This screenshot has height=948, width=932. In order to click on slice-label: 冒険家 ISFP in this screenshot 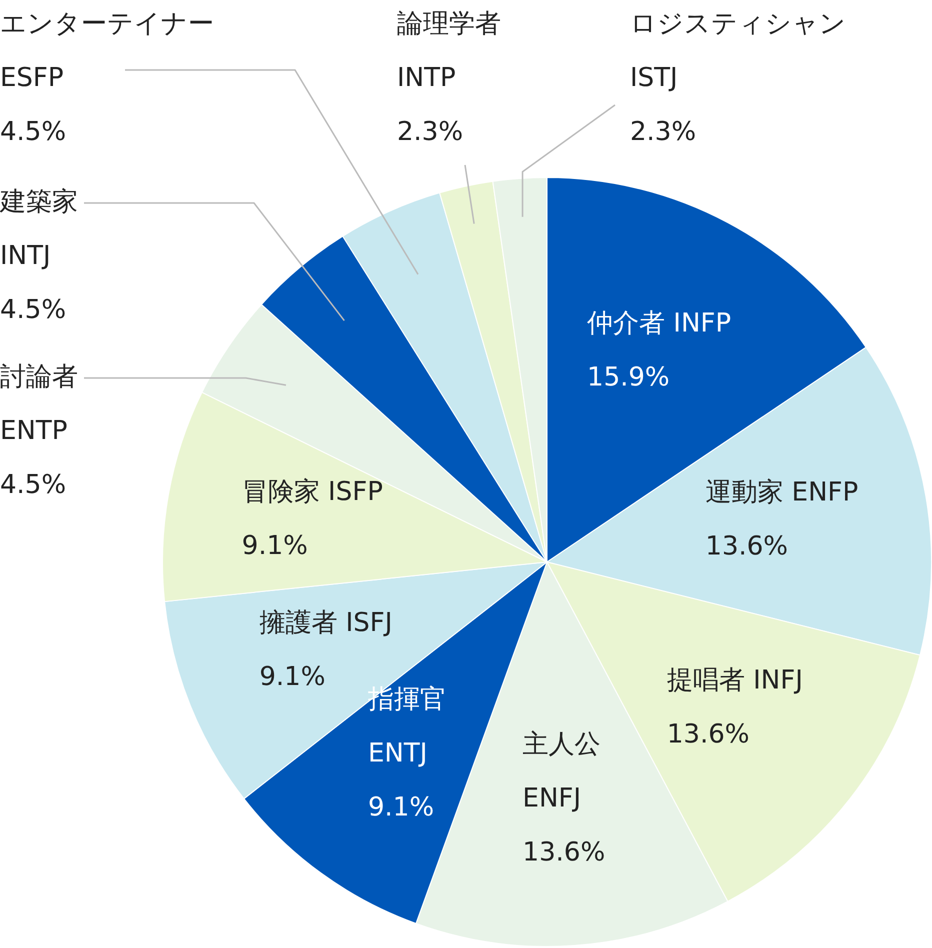, I will do `click(312, 491)`.